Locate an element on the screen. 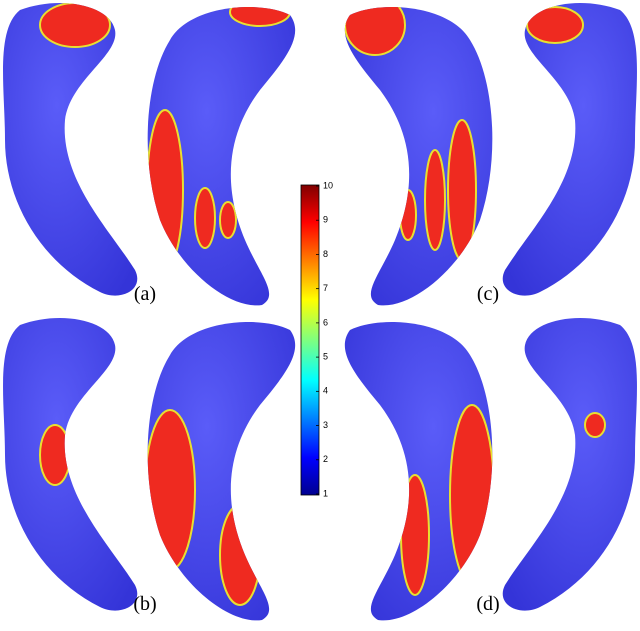 This screenshot has height=631, width=640. tick-label: 5 is located at coordinates (325, 356).